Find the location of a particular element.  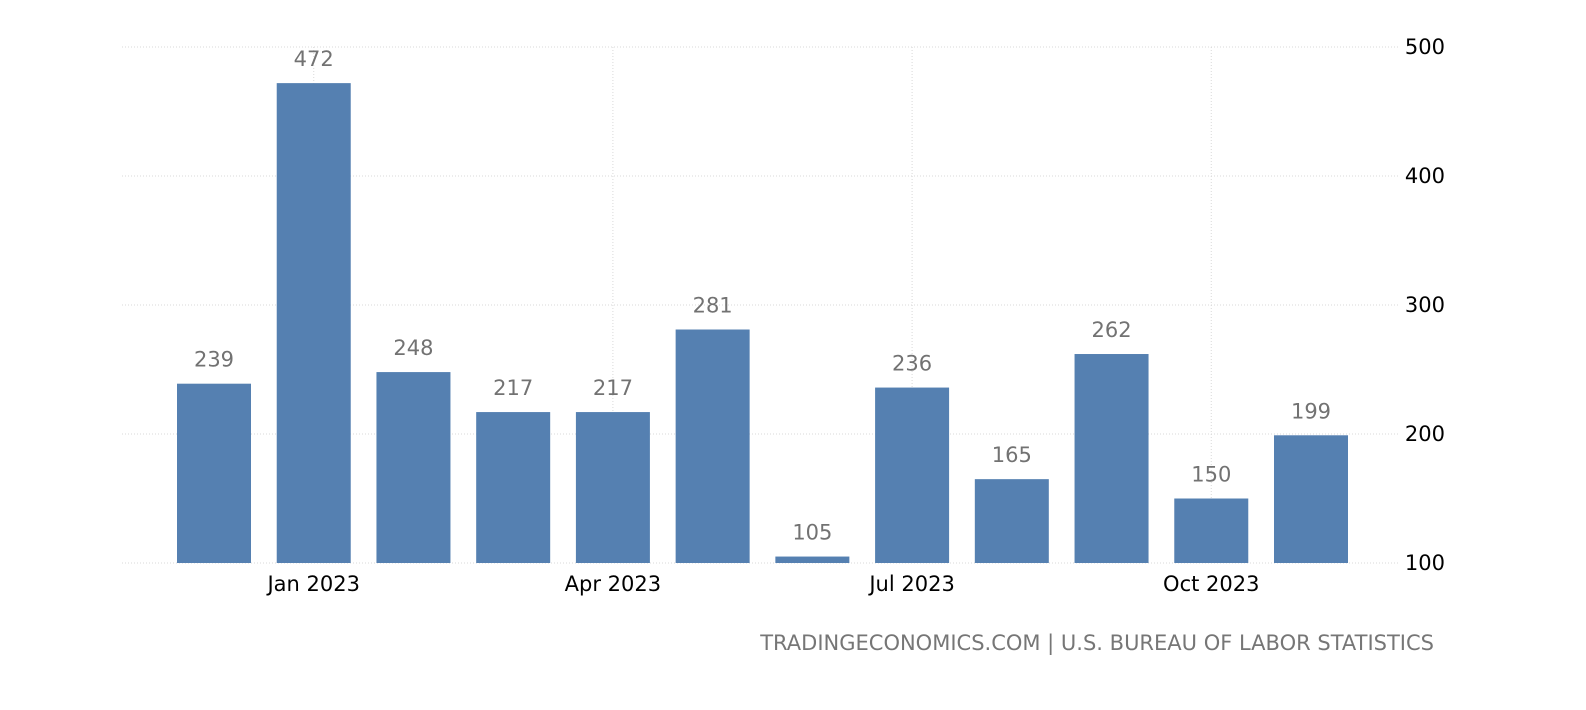

data-label-10: 150 is located at coordinates (1211, 475).